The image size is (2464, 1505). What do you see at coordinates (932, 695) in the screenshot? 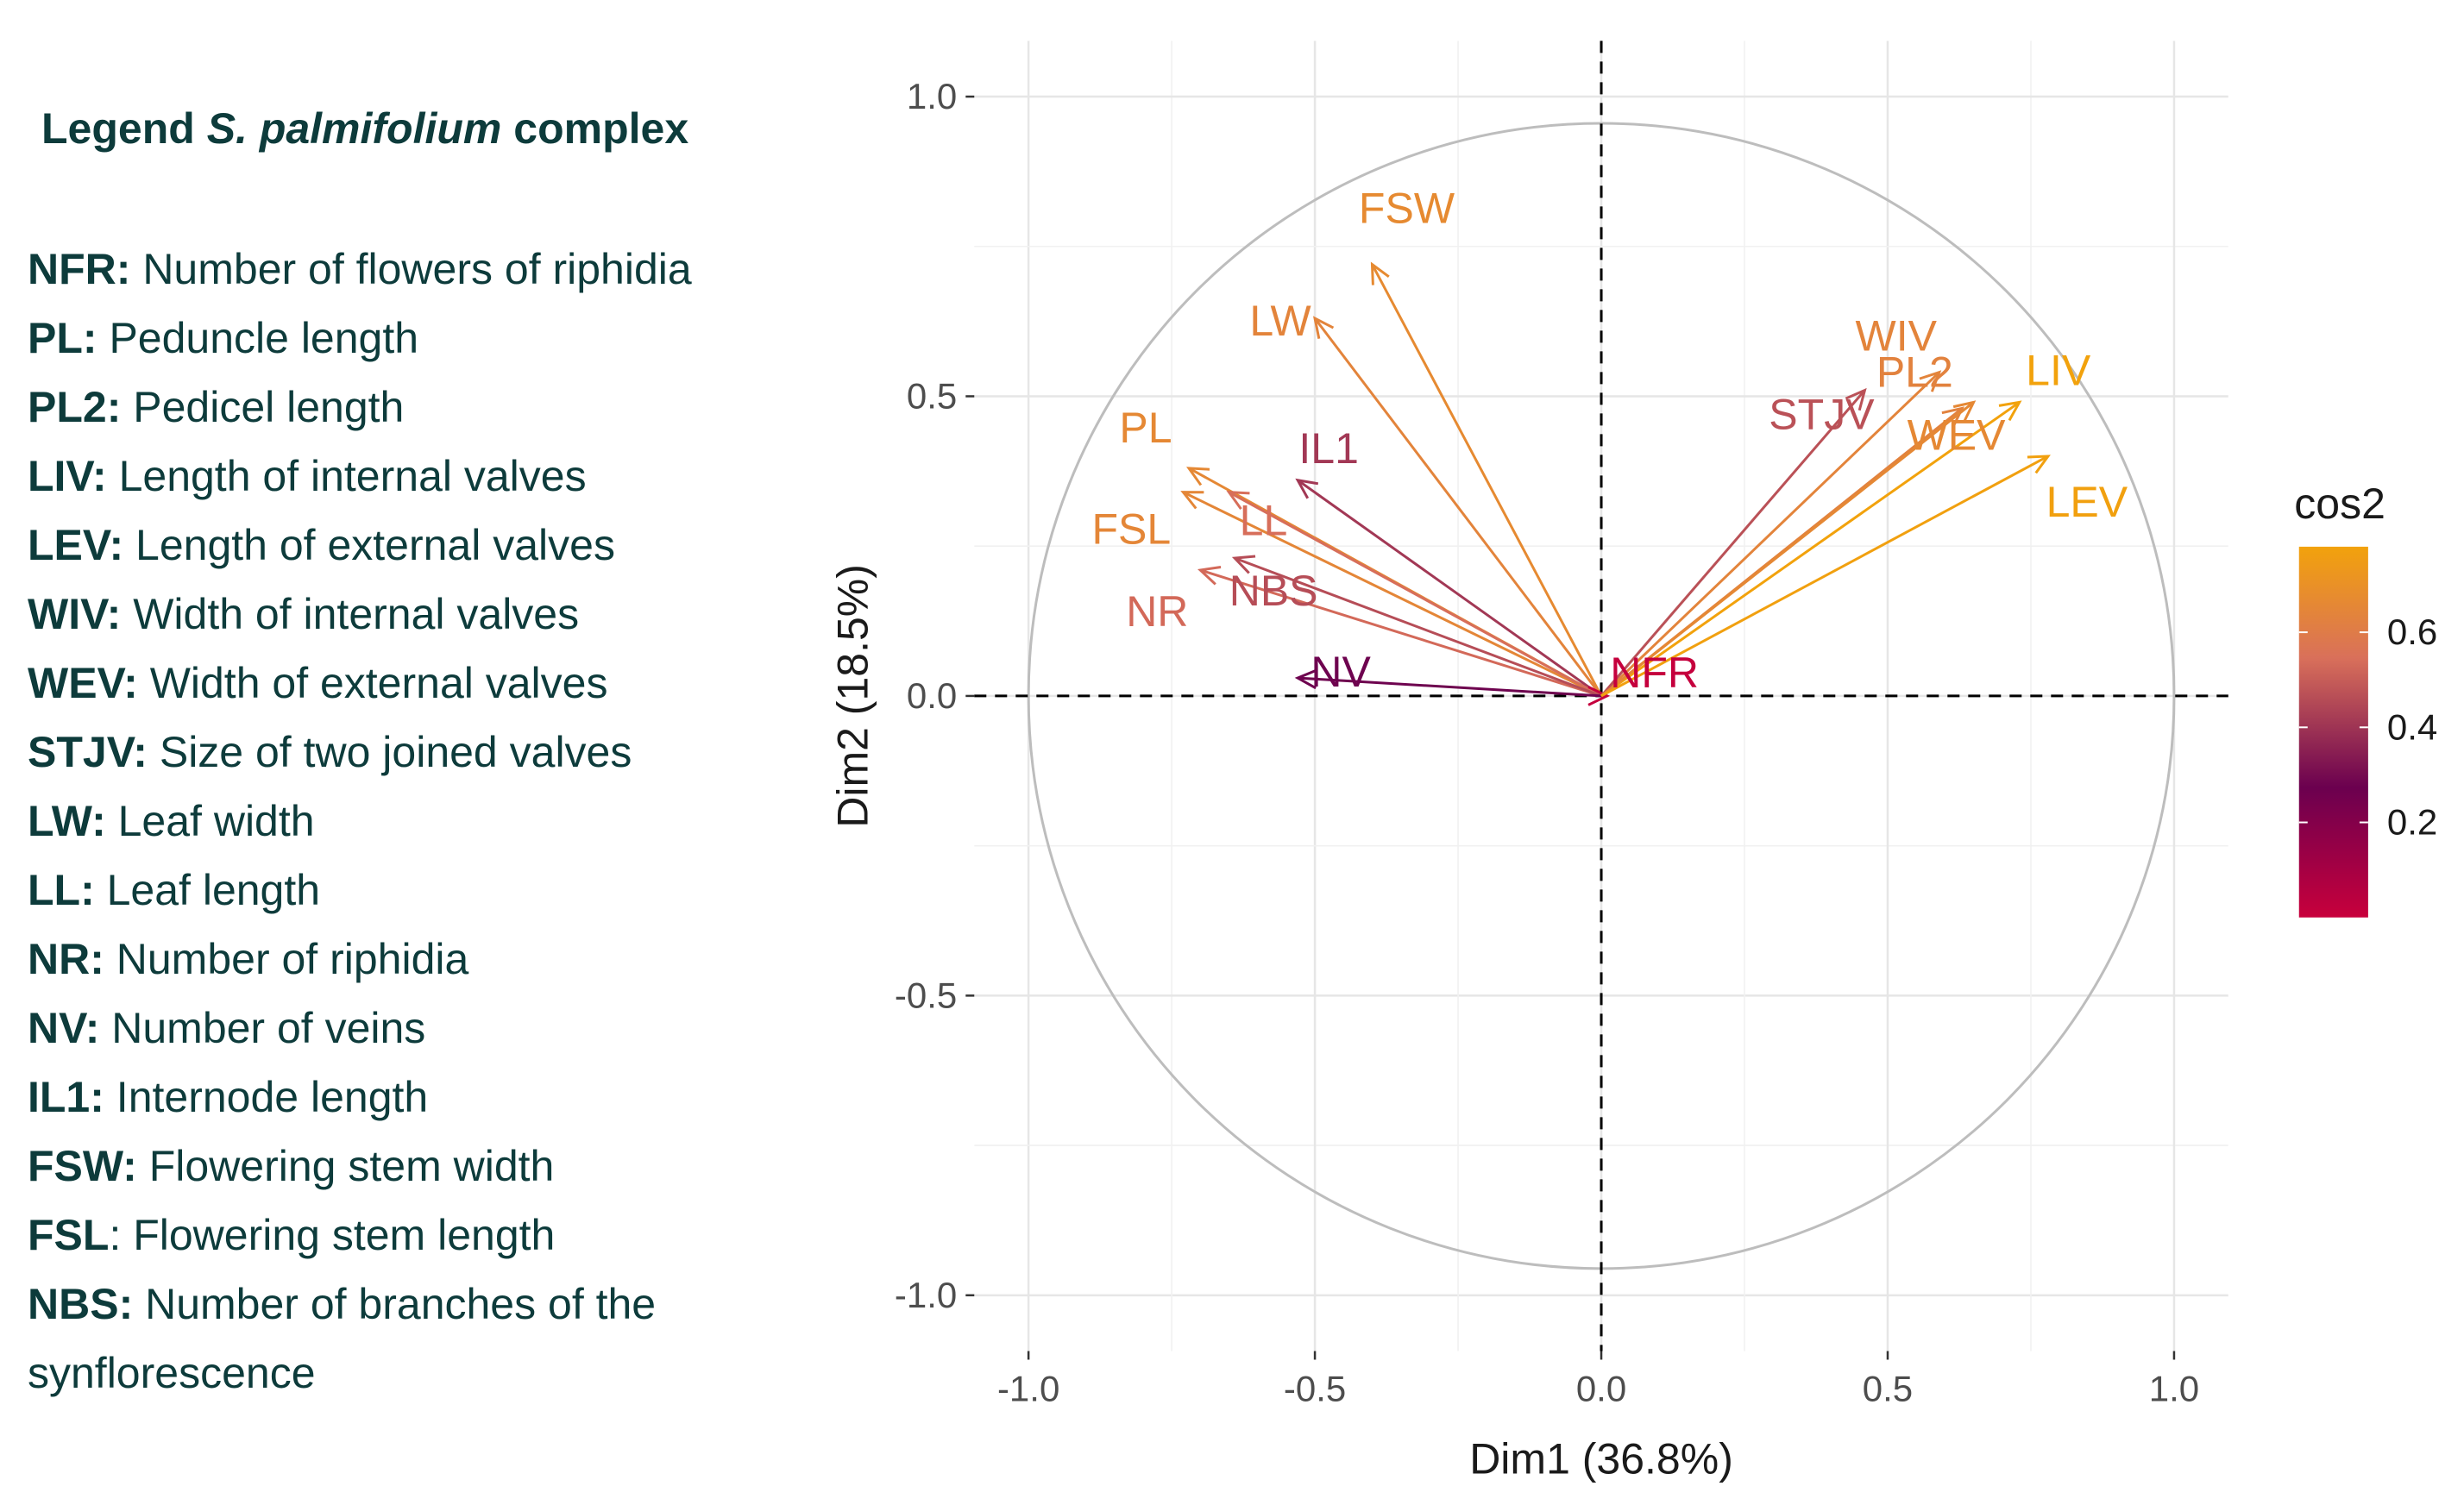
I see `y-tick-label: 0.0` at bounding box center [932, 695].